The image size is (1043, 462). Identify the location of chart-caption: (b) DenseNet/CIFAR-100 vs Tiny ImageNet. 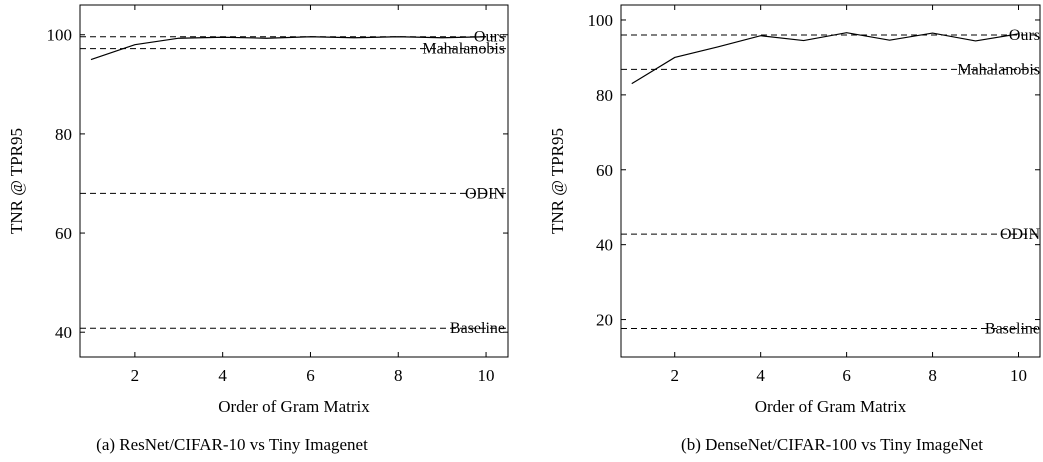
(832, 444).